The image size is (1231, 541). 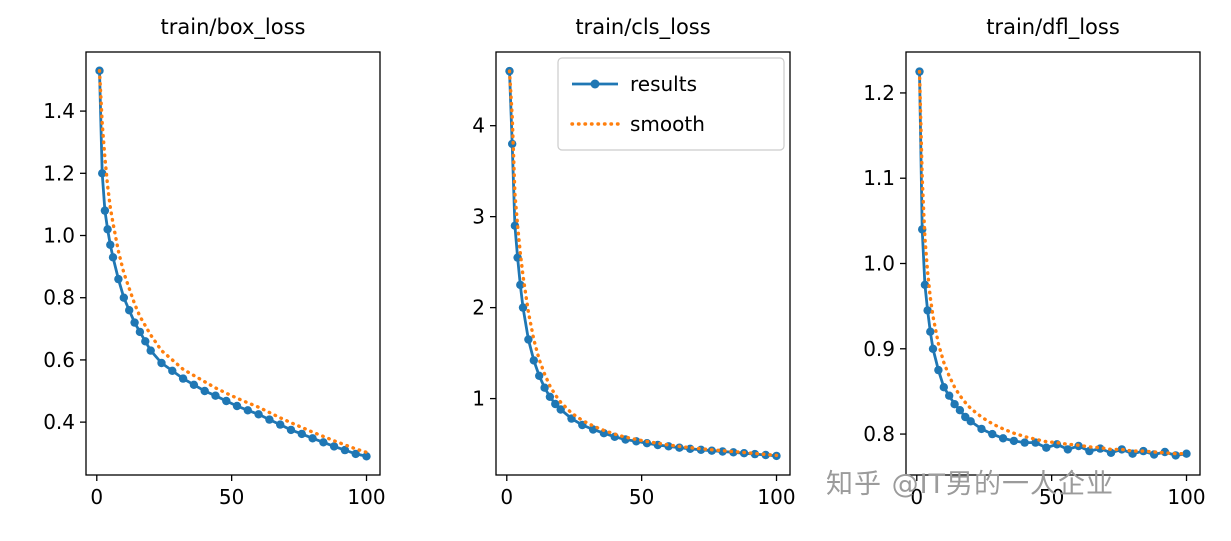 I want to click on y-tick-label: 2, so click(x=478, y=308).